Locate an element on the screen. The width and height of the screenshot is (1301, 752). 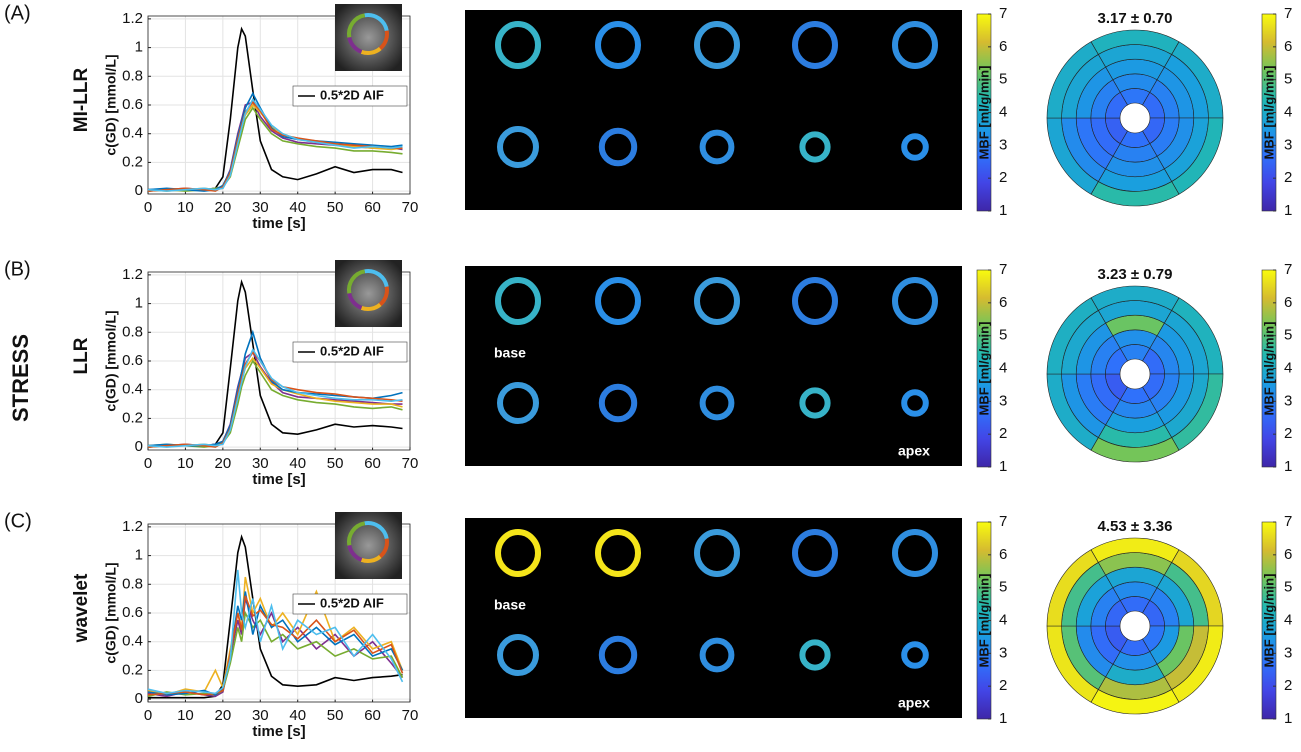
x-tick-label: 60 is located at coordinates (372, 715).